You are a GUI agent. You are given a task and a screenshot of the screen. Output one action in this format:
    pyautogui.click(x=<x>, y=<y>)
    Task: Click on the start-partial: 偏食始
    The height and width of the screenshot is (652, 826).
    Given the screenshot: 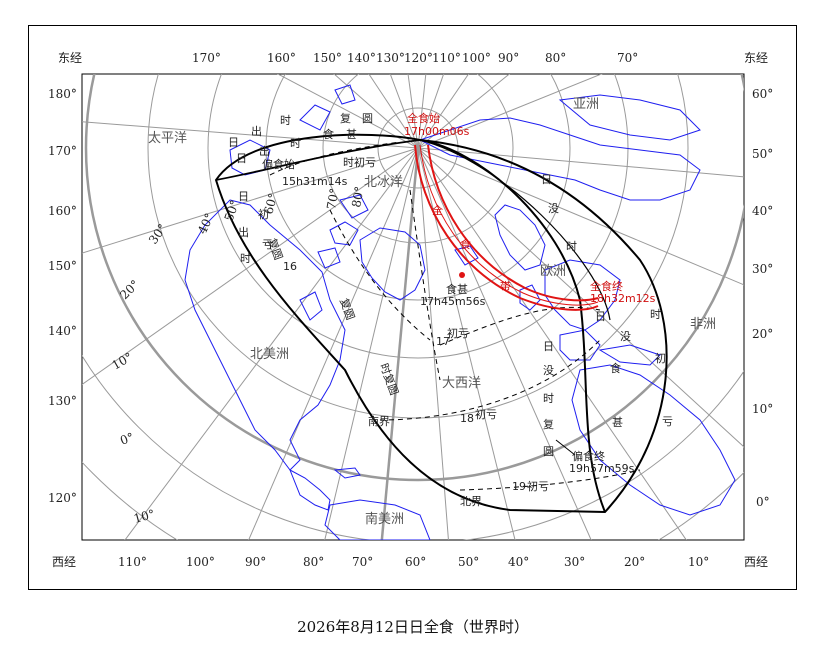 What is the action you would take?
    pyautogui.click(x=278, y=164)
    